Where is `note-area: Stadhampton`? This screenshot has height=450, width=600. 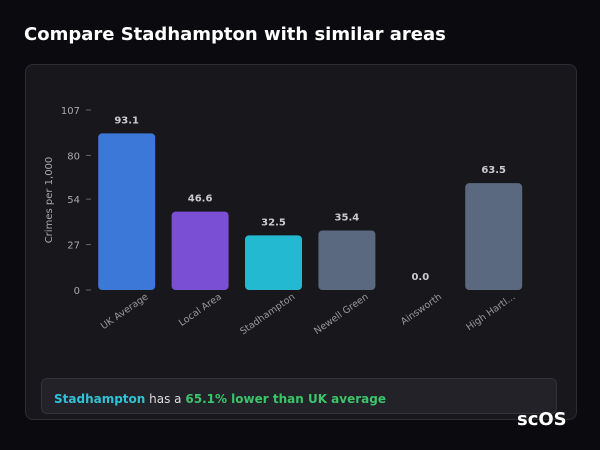
note-area: Stadhampton is located at coordinates (100, 399).